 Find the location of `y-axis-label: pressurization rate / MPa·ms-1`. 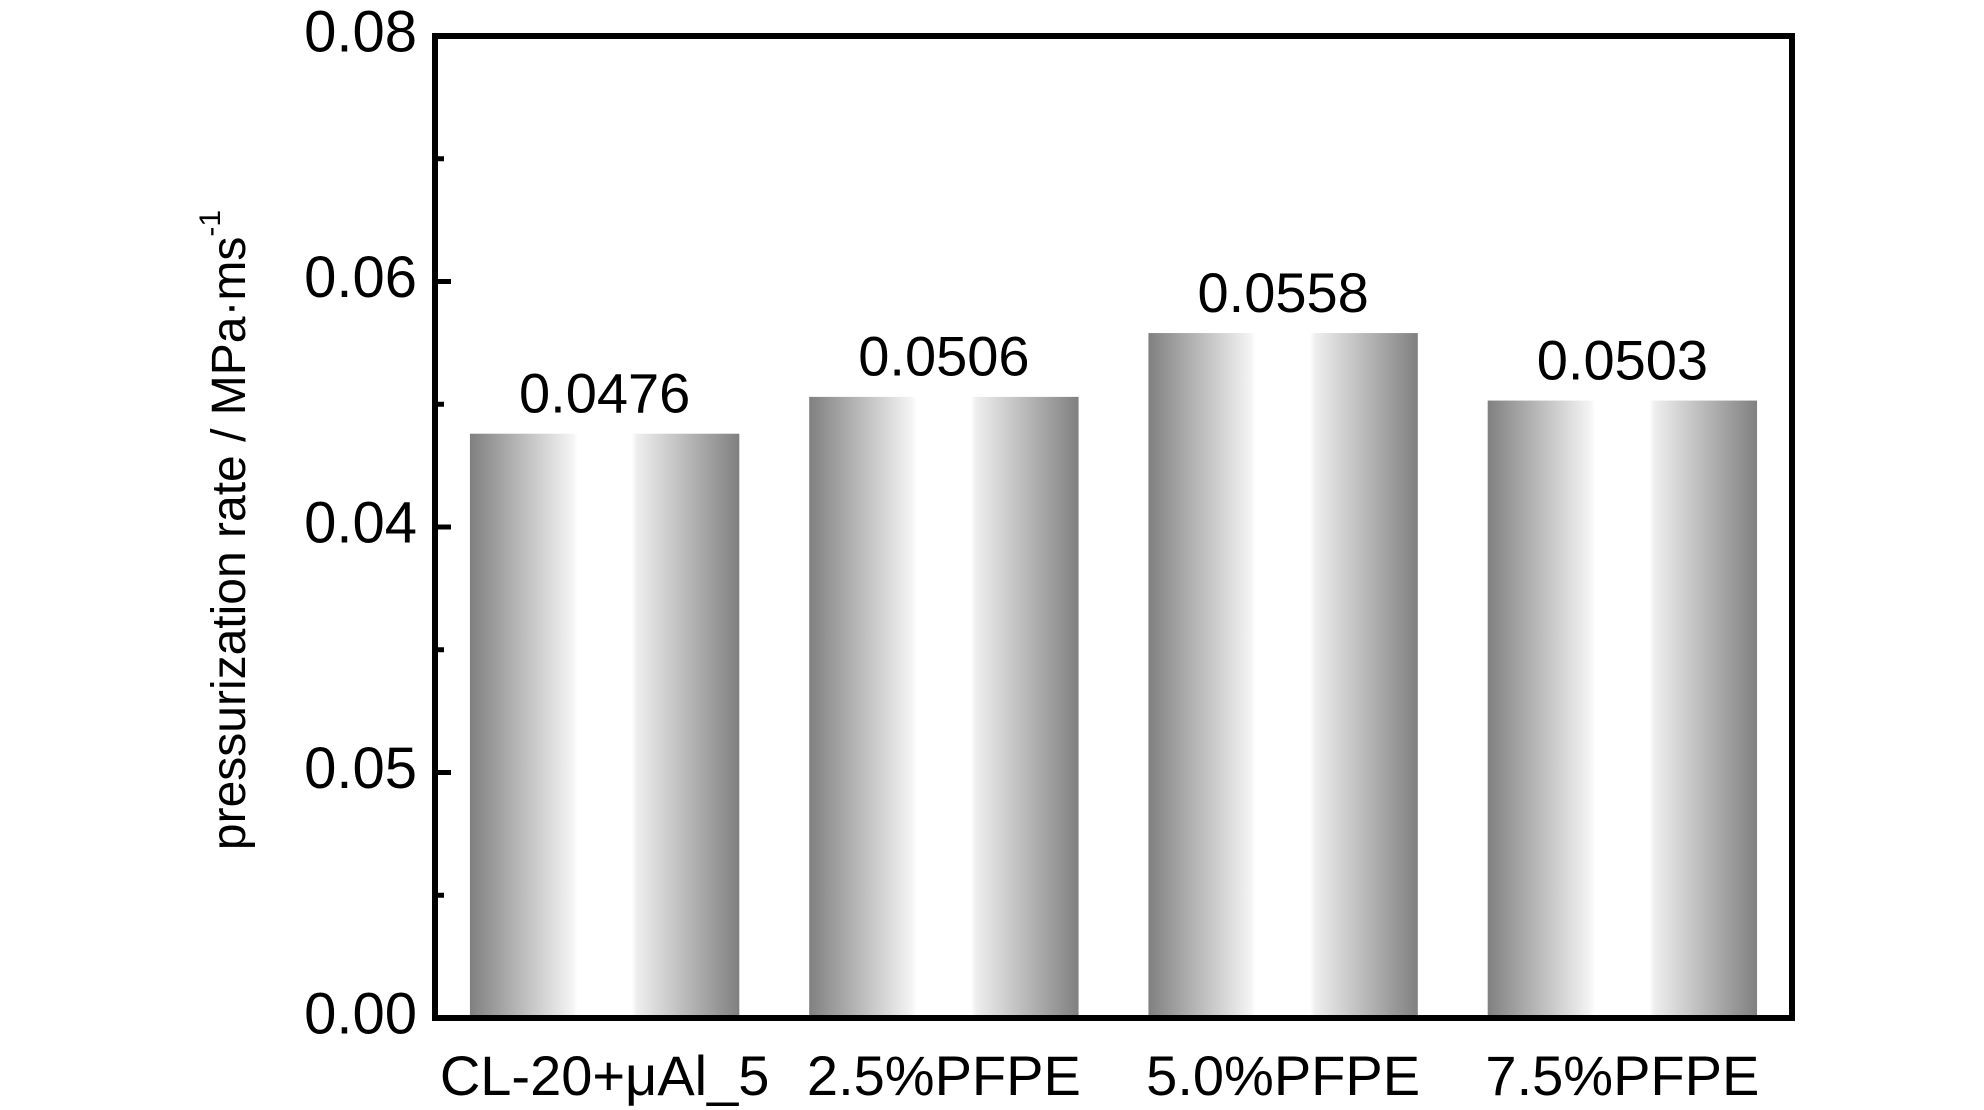

y-axis-label: pressurization rate / MPa·ms-1 is located at coordinates (225, 530).